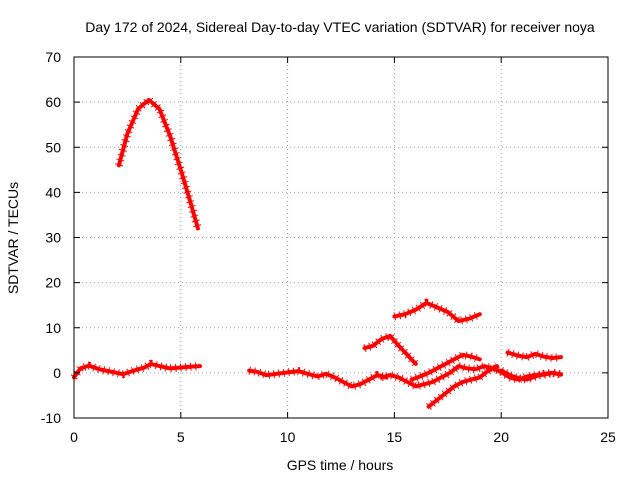 The image size is (640, 480). I want to click on x-tick-label: 25, so click(608, 437).